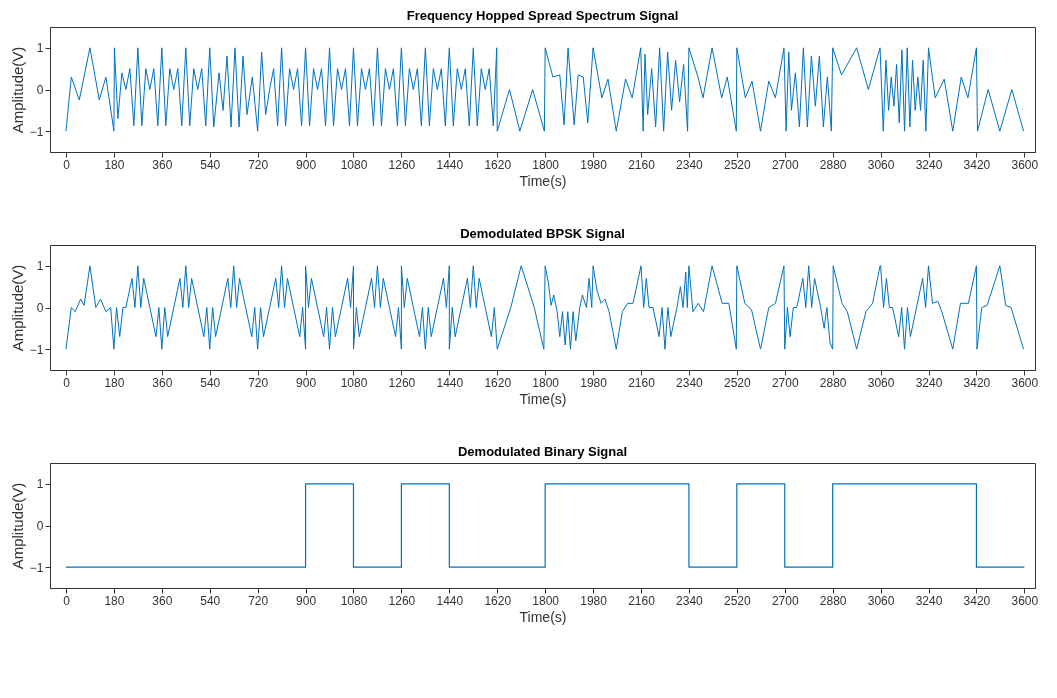 This screenshot has height=698, width=1057. I want to click on chart-title: Demodulated BPSK Signal, so click(542, 233).